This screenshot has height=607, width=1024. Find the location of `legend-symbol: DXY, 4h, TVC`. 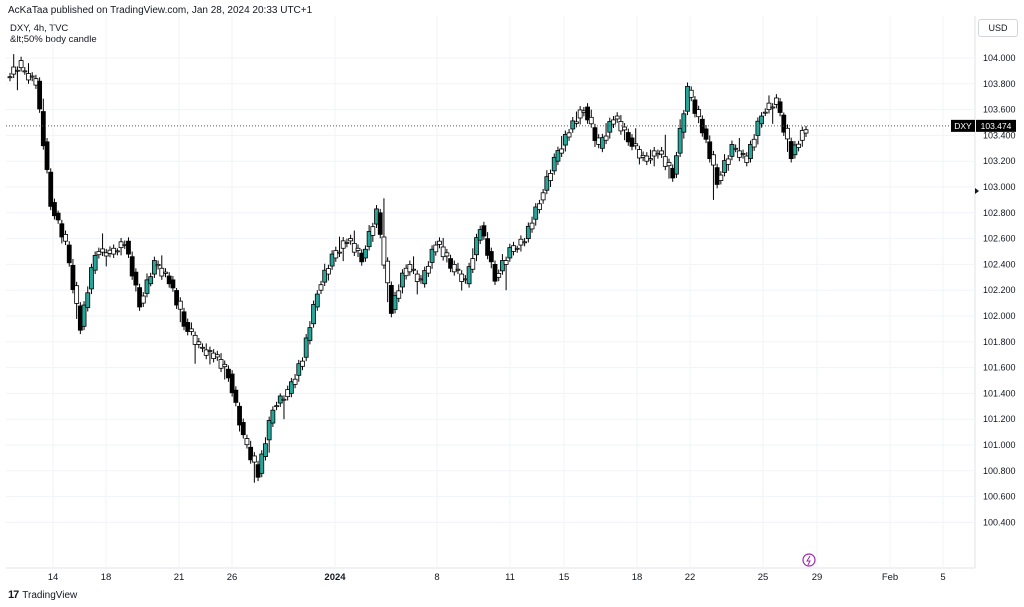

legend-symbol: DXY, 4h, TVC is located at coordinates (39, 28).